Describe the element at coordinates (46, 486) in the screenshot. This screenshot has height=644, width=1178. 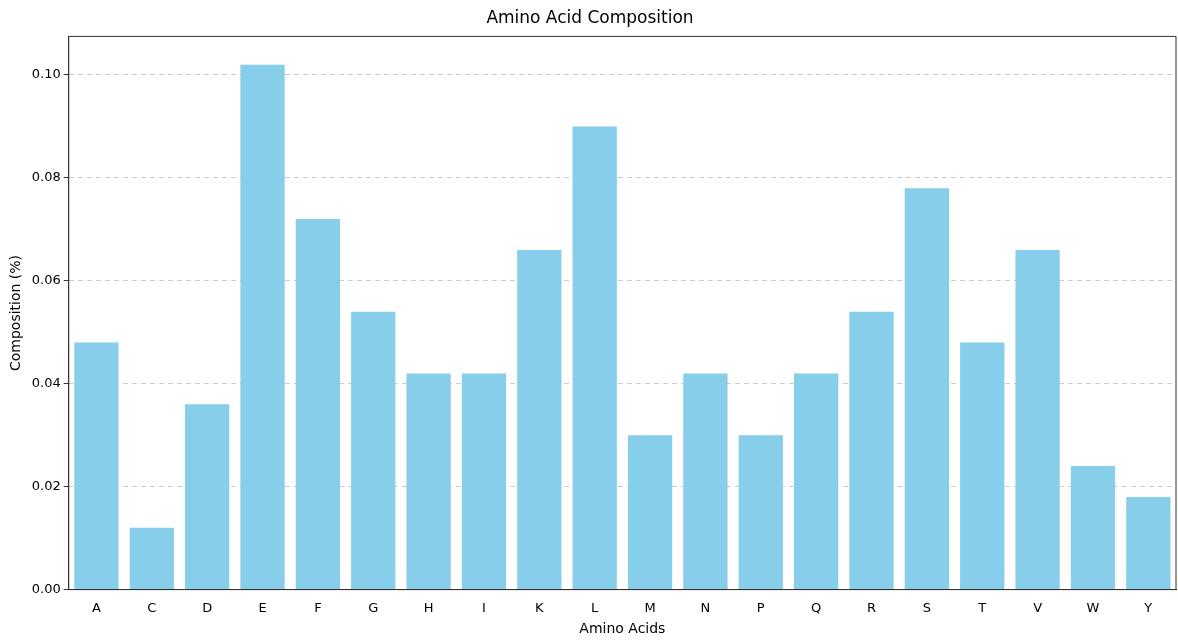
I see `y-tick-label: 0.02` at that location.